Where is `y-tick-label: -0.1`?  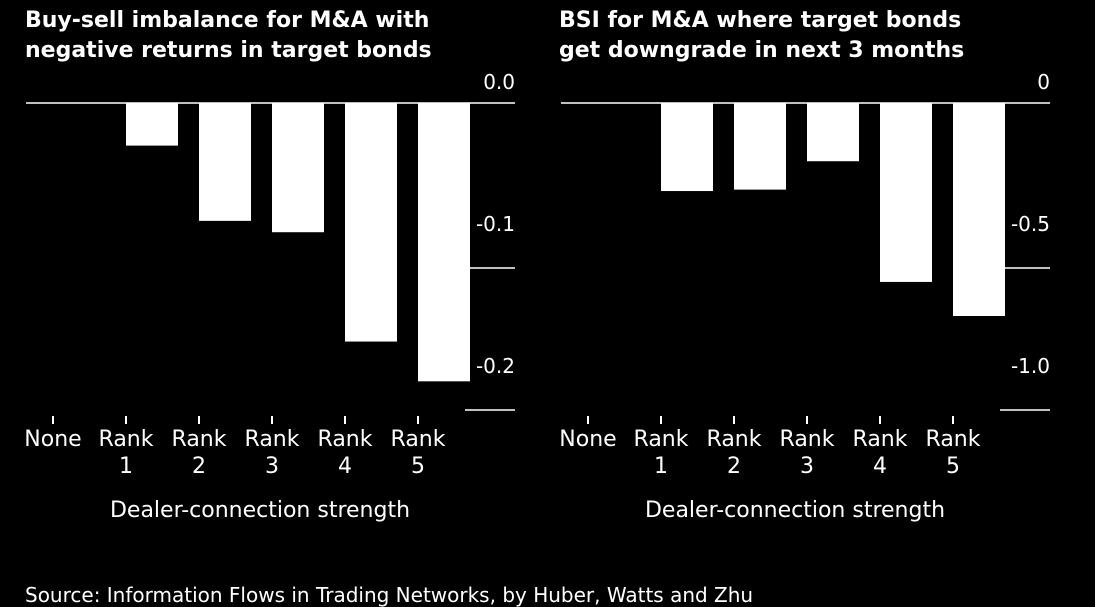
y-tick-label: -0.1 is located at coordinates (495, 224).